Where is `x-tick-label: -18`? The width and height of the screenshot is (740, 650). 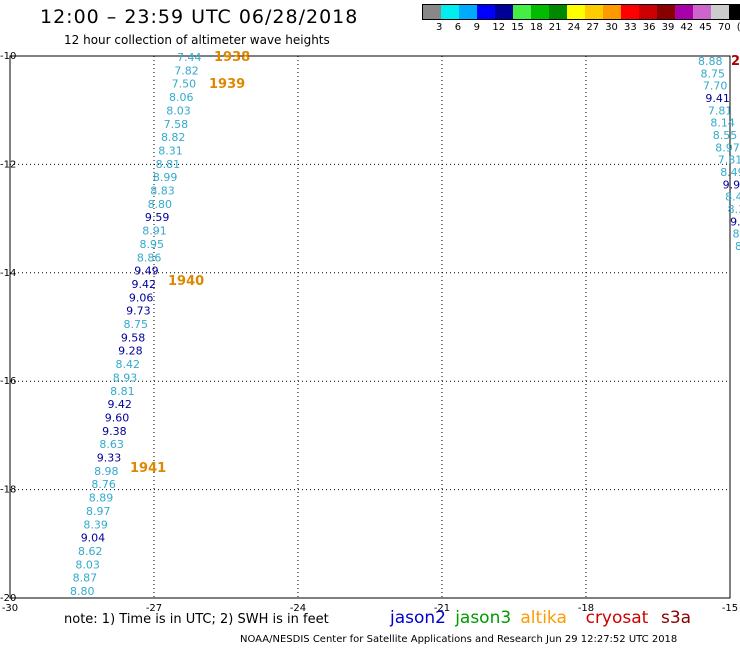 x-tick-label: -18 is located at coordinates (586, 608).